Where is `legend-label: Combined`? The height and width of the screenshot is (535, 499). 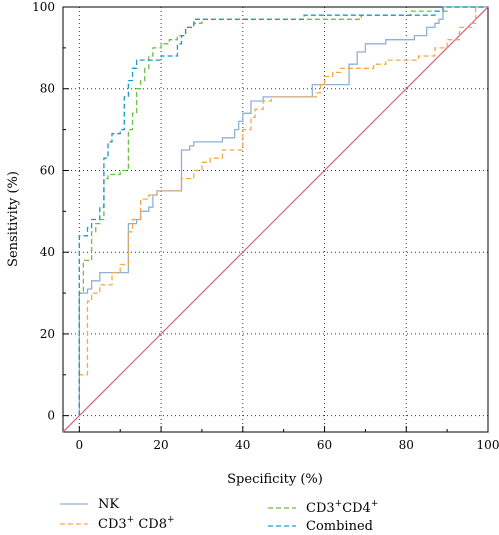
legend-label: Combined is located at coordinates (339, 526).